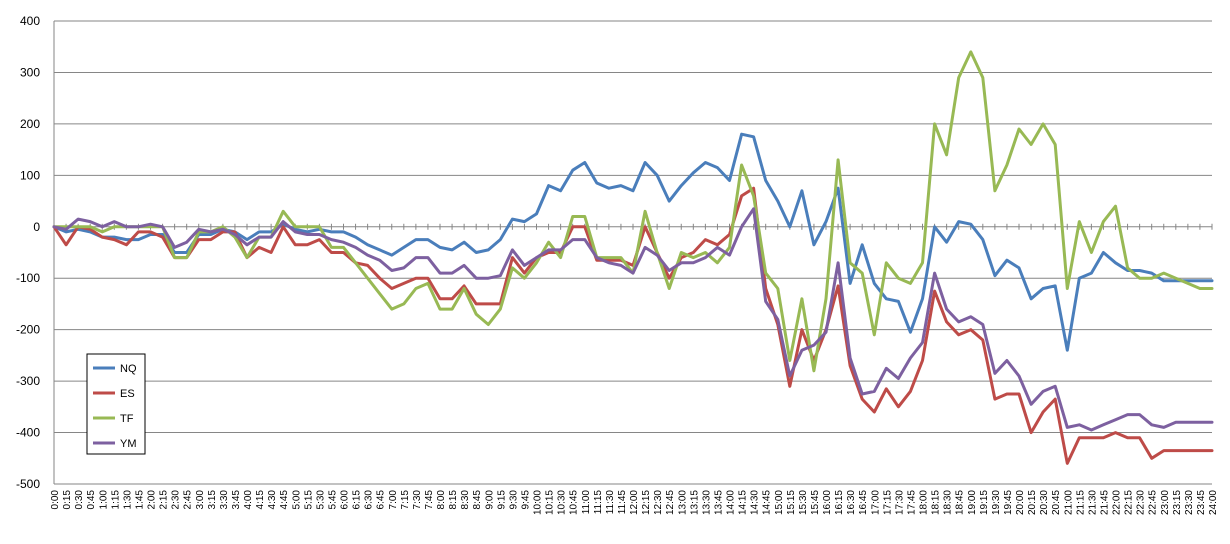 The image size is (1230, 544). I want to click on legend-label-es: ES, so click(127, 394).